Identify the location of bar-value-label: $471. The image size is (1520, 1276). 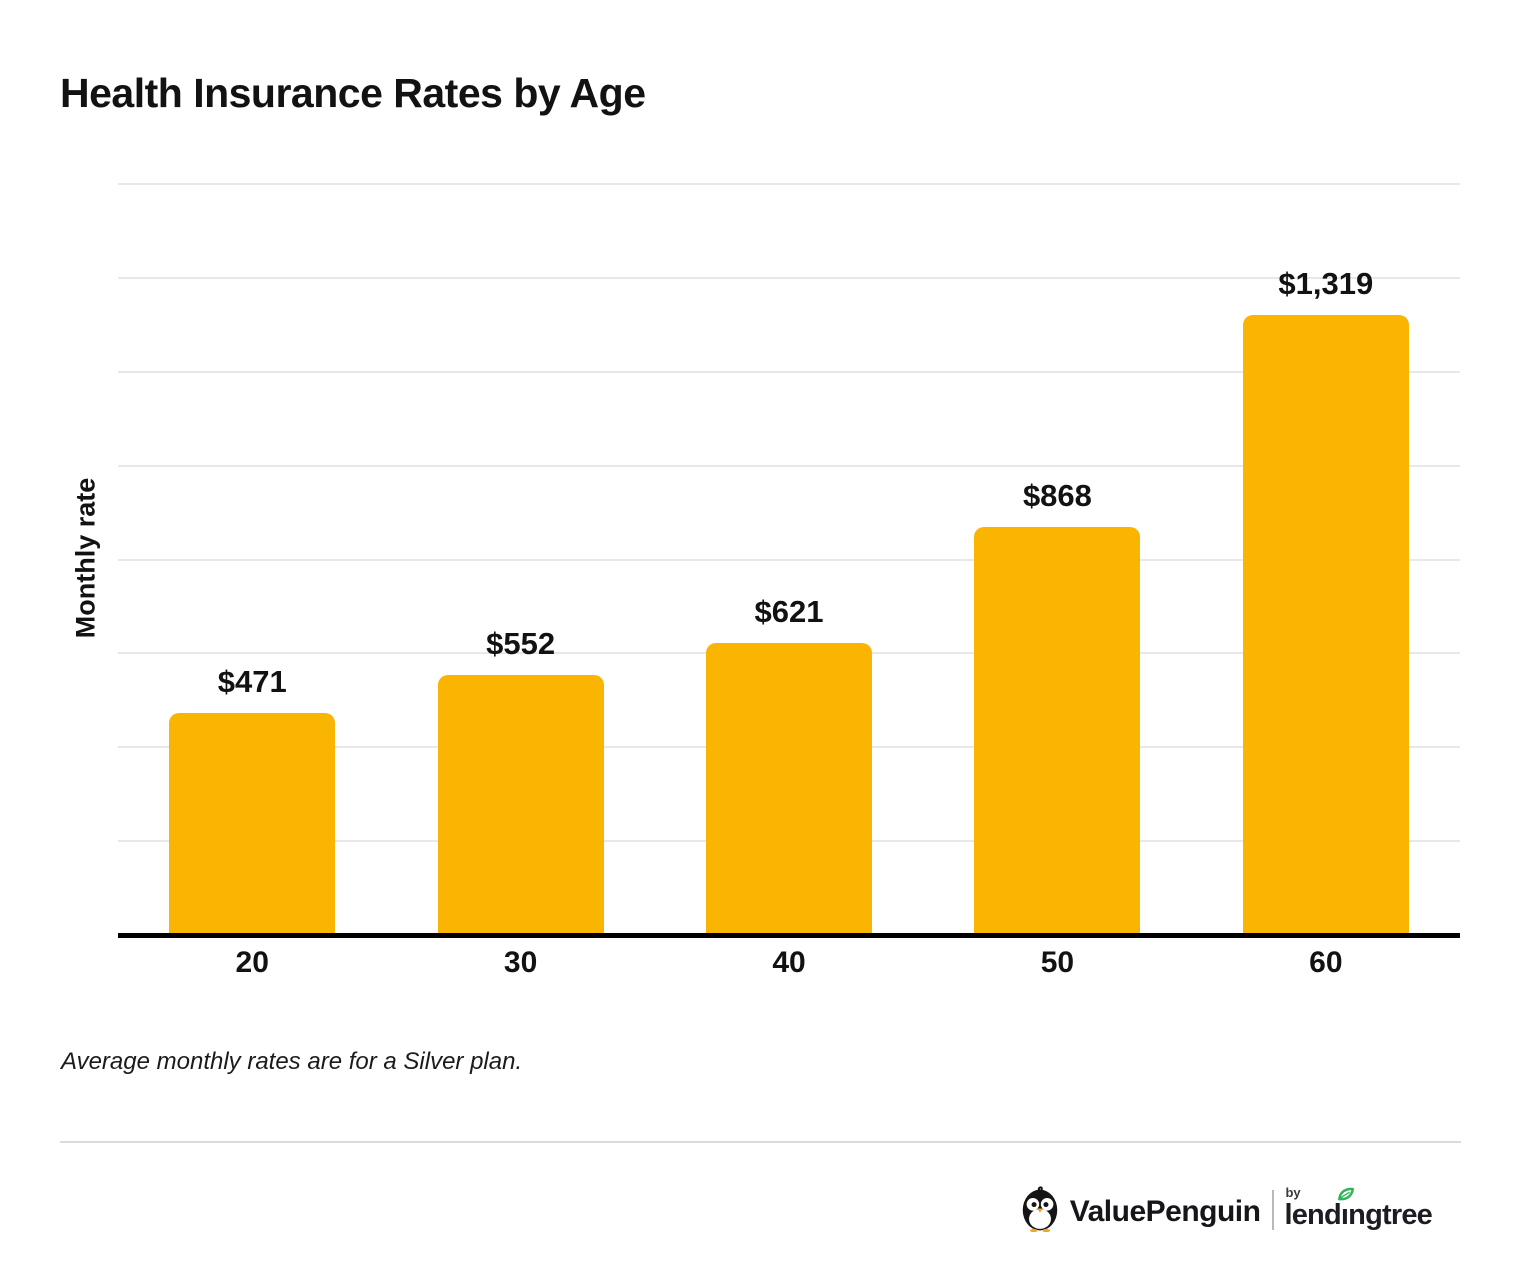
(252, 681).